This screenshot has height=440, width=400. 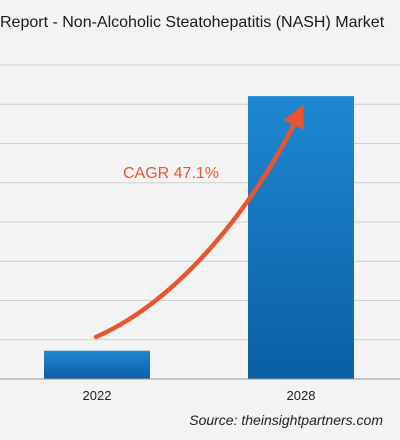 What do you see at coordinates (199, 395) in the screenshot?
I see `x-tick-labels: 2022 2028` at bounding box center [199, 395].